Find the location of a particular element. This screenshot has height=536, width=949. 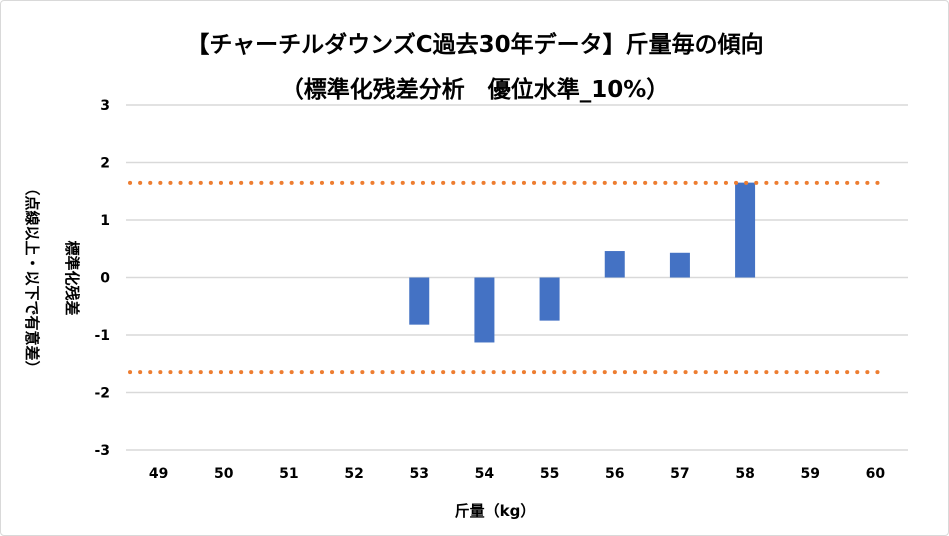

x-tick-label: 50 is located at coordinates (224, 474).